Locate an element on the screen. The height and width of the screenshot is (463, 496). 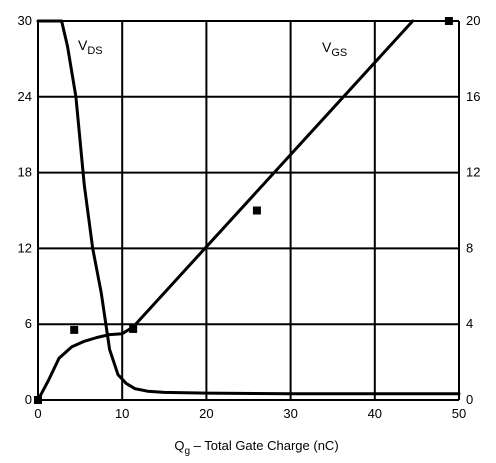
y-right-tick-label: 4 is located at coordinates (469, 323).